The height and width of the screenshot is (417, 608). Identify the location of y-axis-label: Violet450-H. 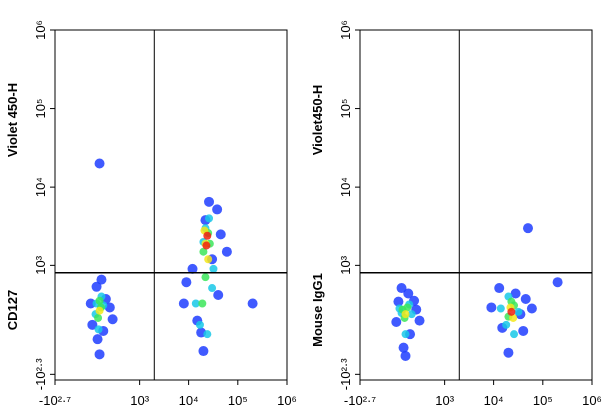
(317, 120).